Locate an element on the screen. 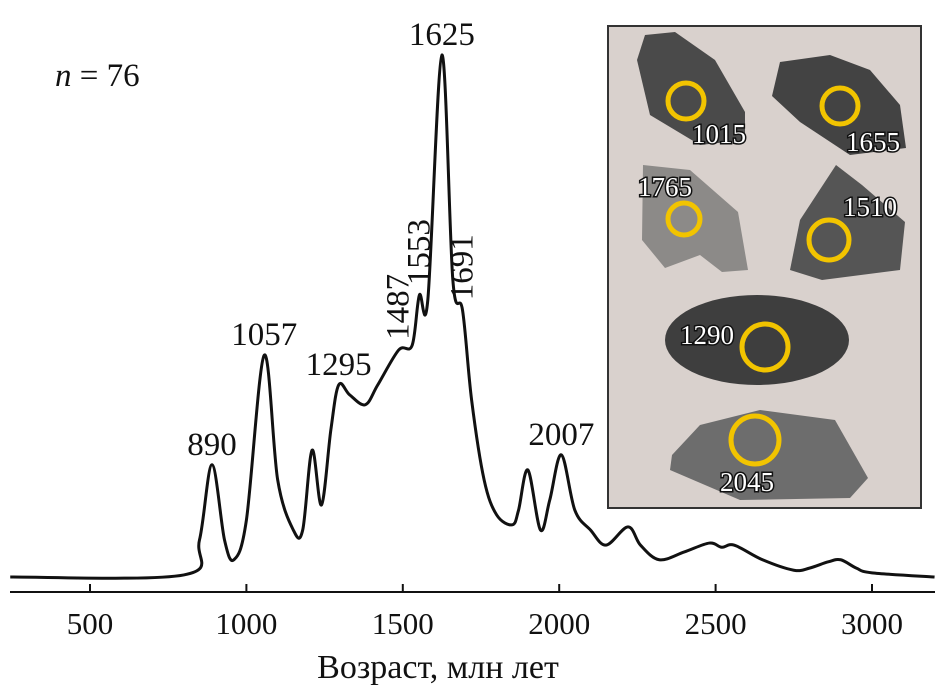 This screenshot has height=692, width=945. peak-age-label: 2007 is located at coordinates (561, 435).